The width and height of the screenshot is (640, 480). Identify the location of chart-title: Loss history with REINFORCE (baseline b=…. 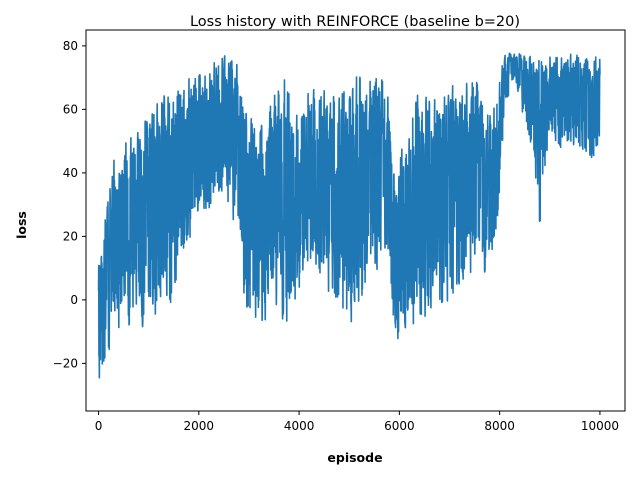
(355, 22).